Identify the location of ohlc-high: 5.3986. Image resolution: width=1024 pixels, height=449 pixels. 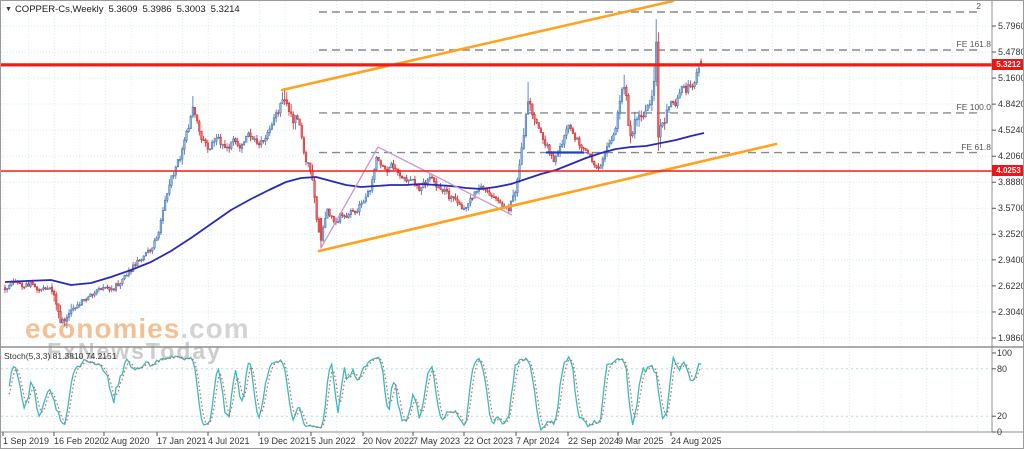
(157, 9).